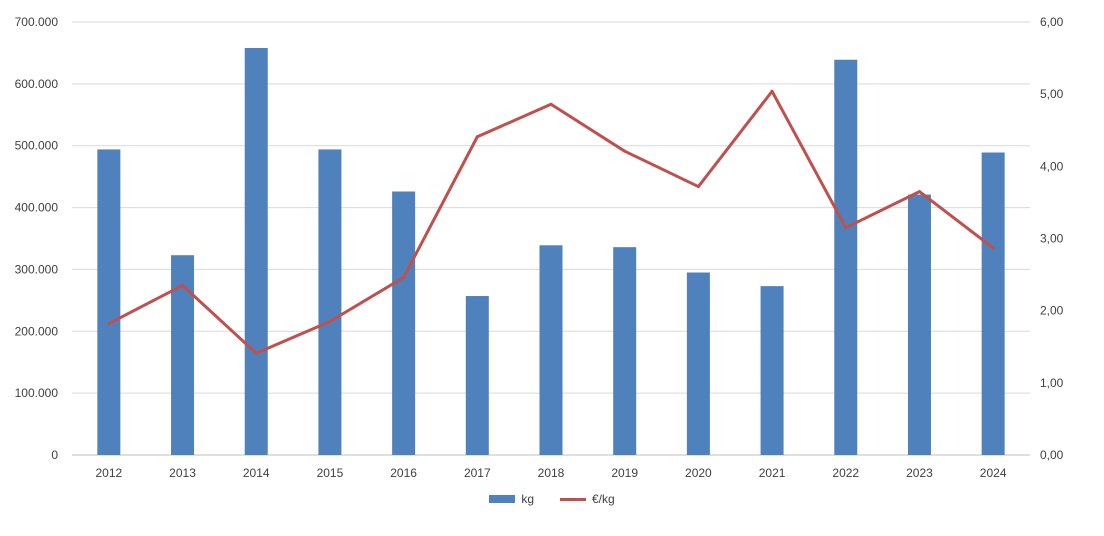 This screenshot has width=1104, height=536. What do you see at coordinates (37, 146) in the screenshot?
I see `y-left-tick-label: 500.000` at bounding box center [37, 146].